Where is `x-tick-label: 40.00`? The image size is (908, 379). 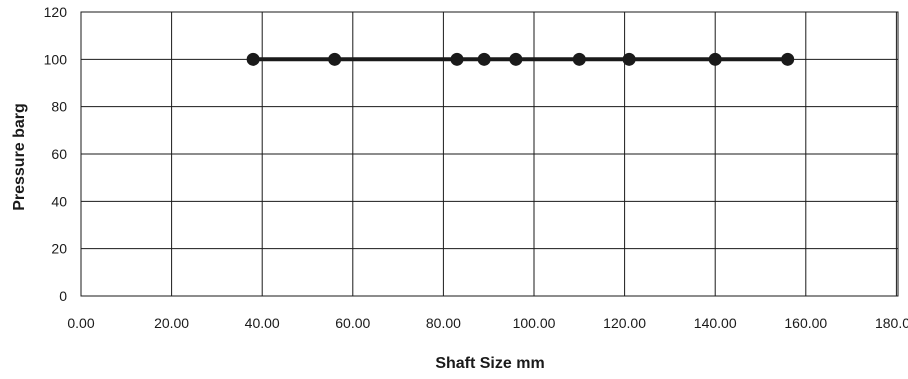 x-tick-label: 40.00 is located at coordinates (262, 323).